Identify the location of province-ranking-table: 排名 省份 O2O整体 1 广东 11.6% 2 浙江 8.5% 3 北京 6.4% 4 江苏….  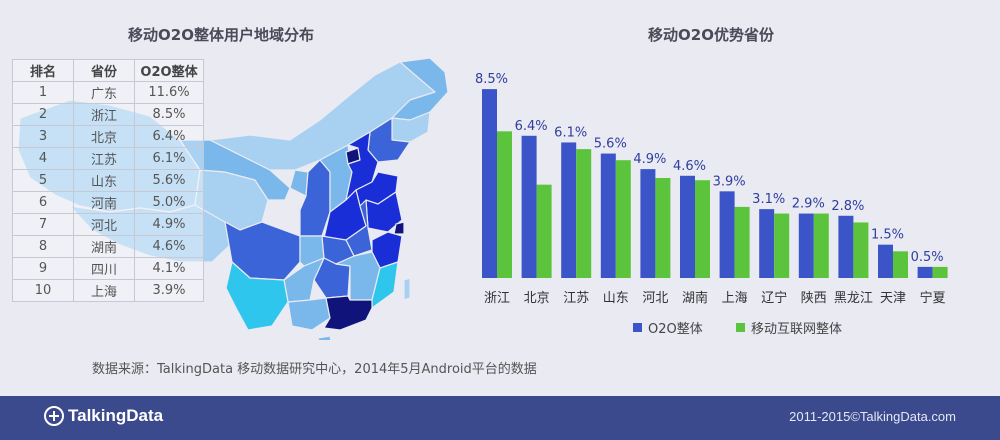
(108, 180).